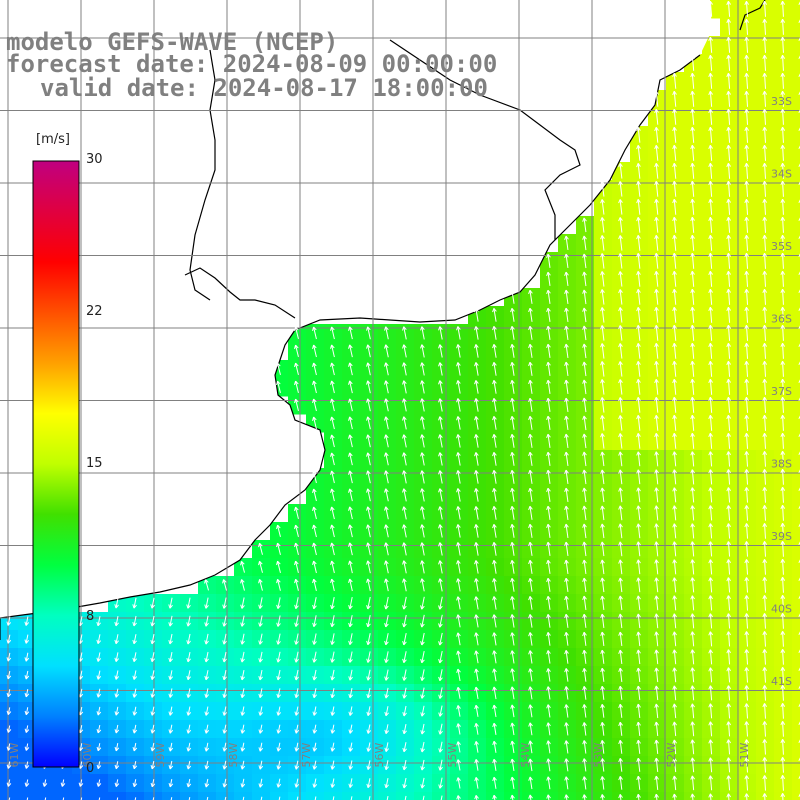  What do you see at coordinates (264, 88) in the screenshot?
I see `valid-date: valid date: 2024-08-17 18:00:00` at bounding box center [264, 88].